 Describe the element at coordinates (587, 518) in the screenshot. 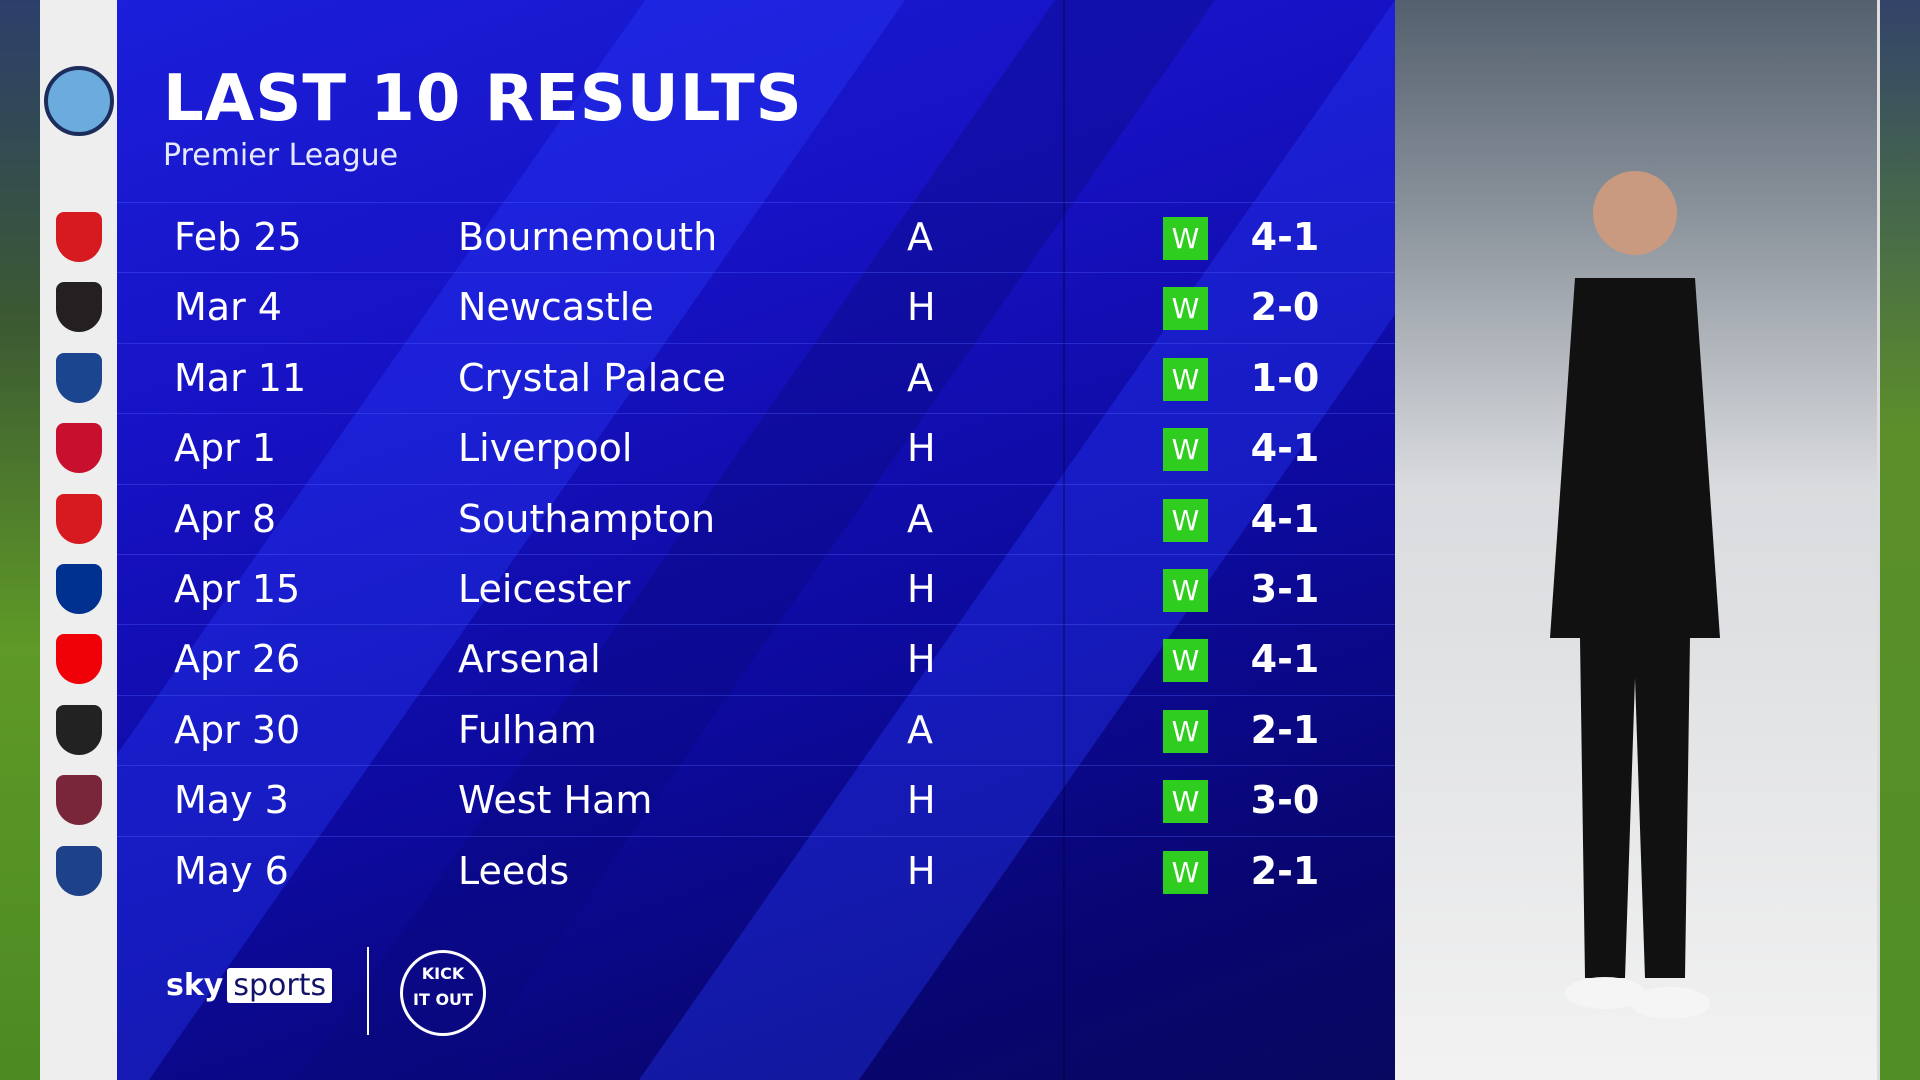

I see `opponent-name: Southampton` at that location.